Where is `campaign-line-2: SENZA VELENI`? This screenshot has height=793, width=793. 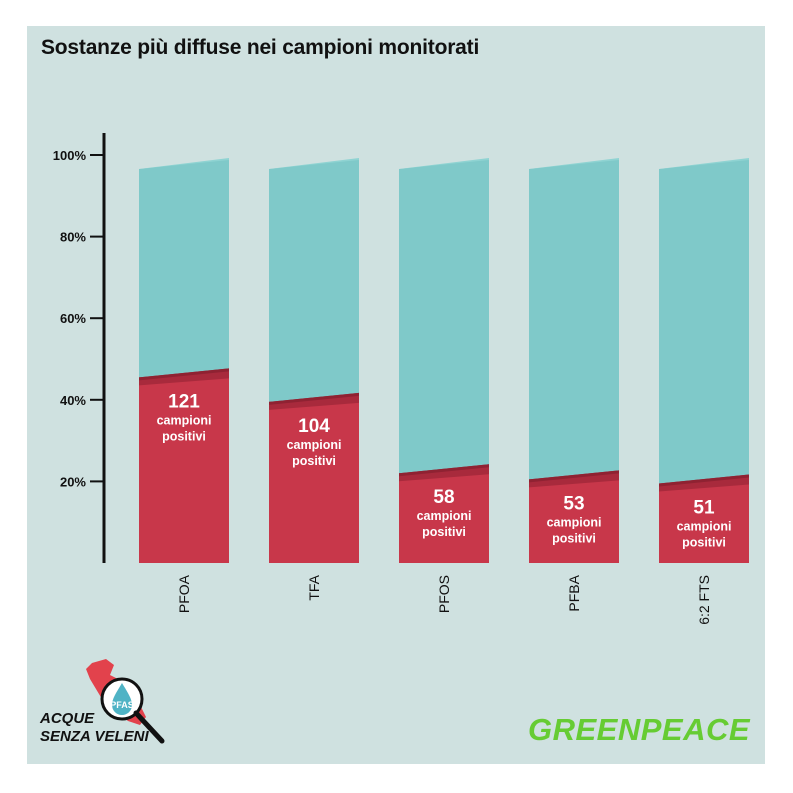
campaign-line-2: SENZA VELENI is located at coordinates (94, 736).